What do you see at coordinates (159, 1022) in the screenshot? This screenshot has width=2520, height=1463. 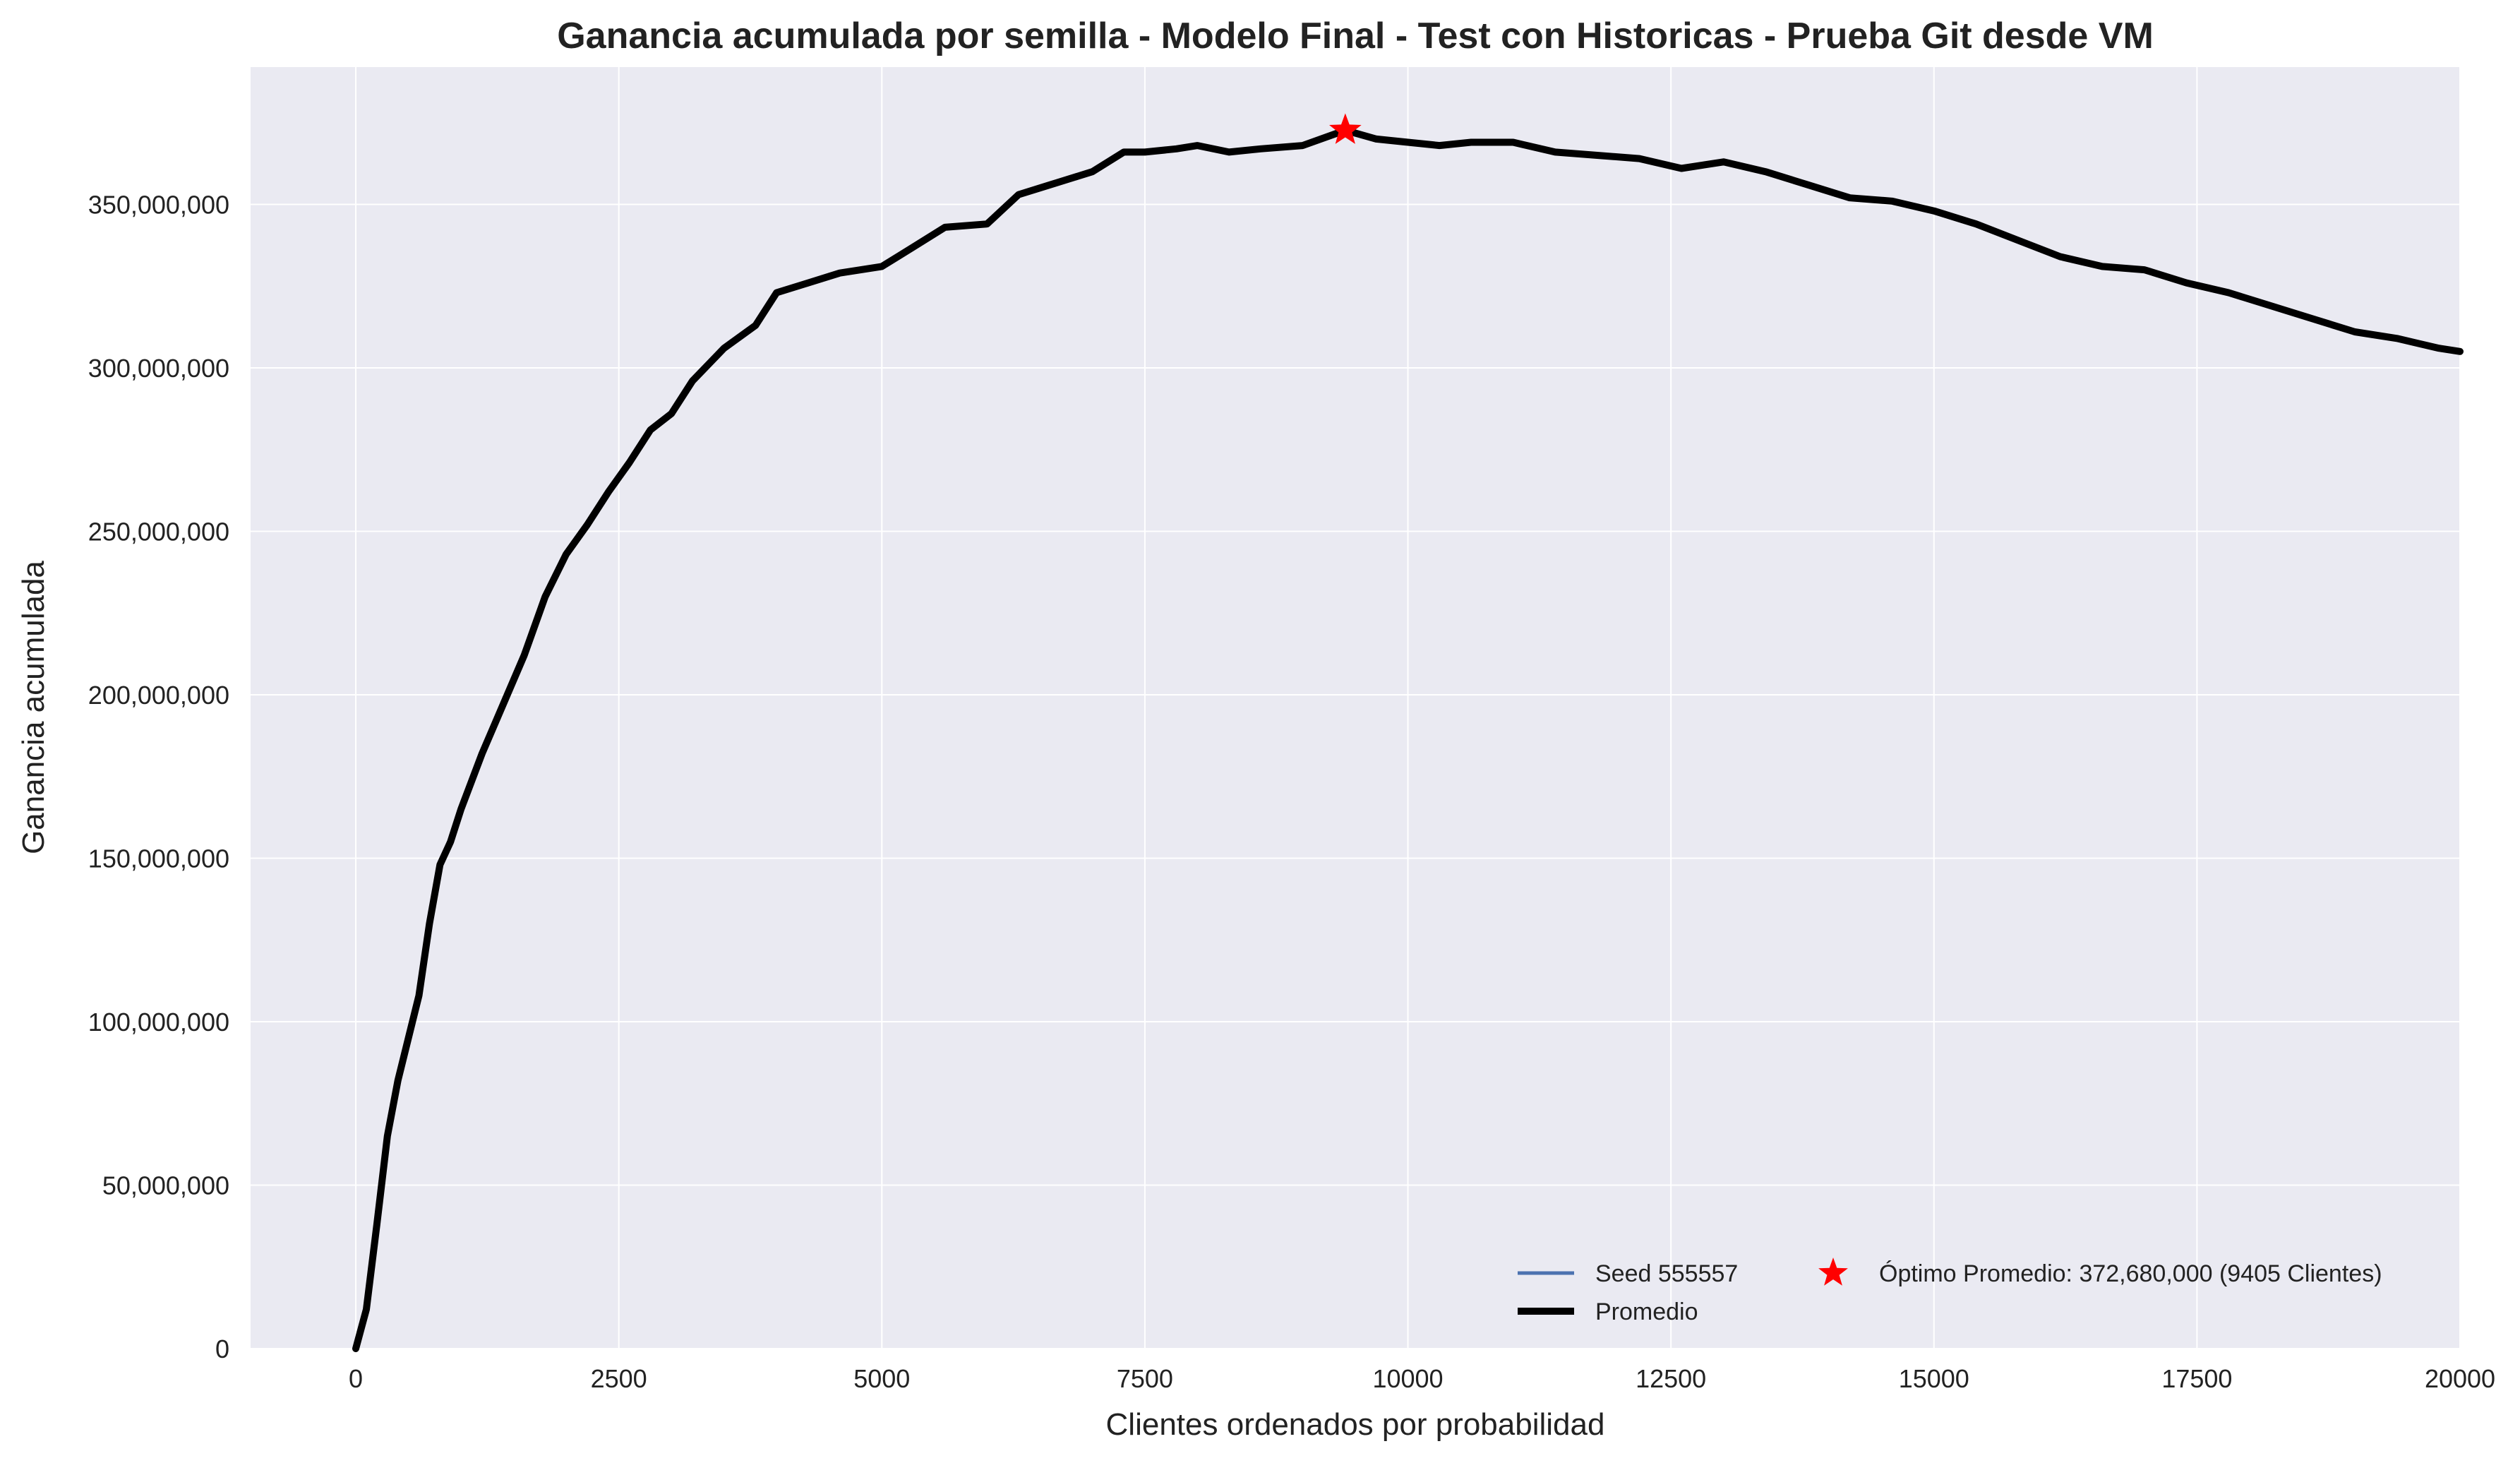 I see `y-tick-label: 100,000,000` at bounding box center [159, 1022].